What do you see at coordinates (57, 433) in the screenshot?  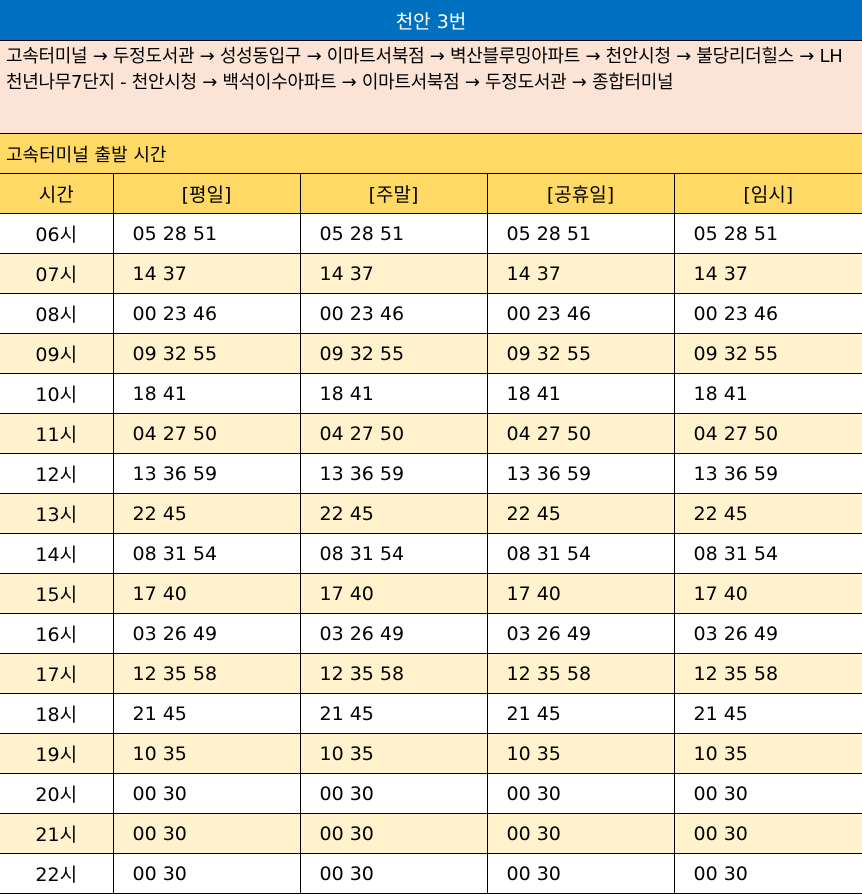 I see `hour-cell: 11시` at bounding box center [57, 433].